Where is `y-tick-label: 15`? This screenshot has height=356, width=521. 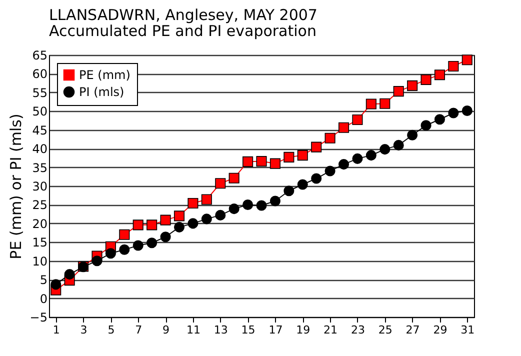
y-tick-label: 15 is located at coordinates (40, 243).